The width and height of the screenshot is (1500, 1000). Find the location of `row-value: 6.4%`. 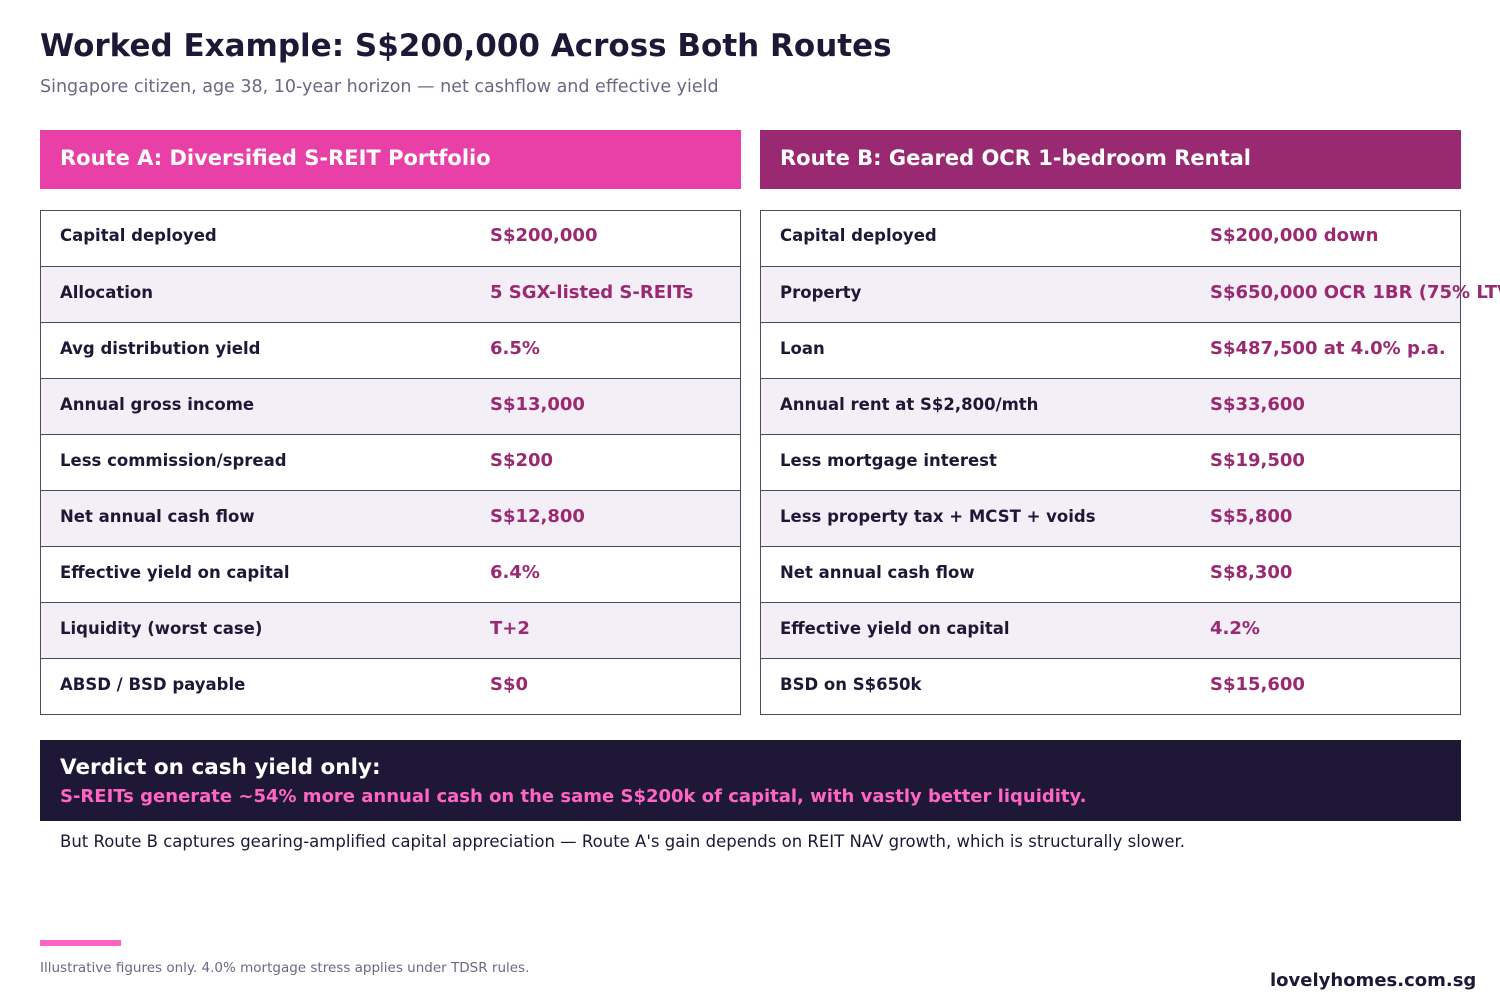

row-value: 6.4% is located at coordinates (515, 572).